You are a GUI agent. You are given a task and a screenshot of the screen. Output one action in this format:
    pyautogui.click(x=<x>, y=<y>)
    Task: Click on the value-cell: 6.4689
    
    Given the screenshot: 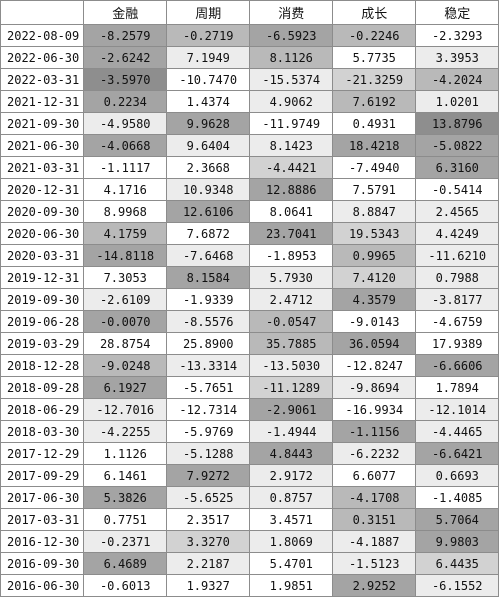 What is the action you would take?
    pyautogui.click(x=125, y=563)
    